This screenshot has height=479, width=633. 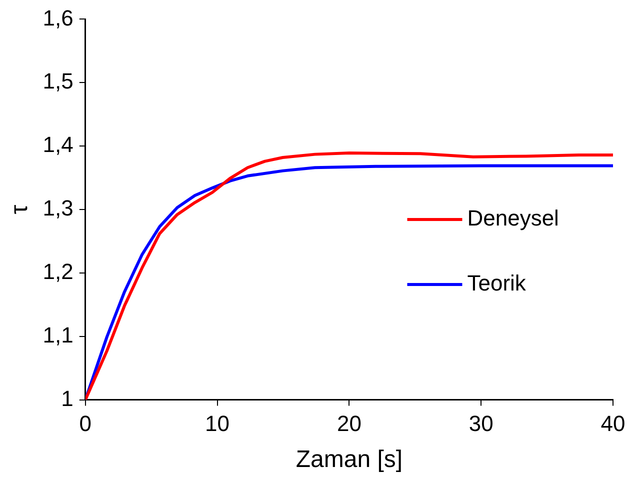 I want to click on x-tick-label: 20, so click(x=349, y=423).